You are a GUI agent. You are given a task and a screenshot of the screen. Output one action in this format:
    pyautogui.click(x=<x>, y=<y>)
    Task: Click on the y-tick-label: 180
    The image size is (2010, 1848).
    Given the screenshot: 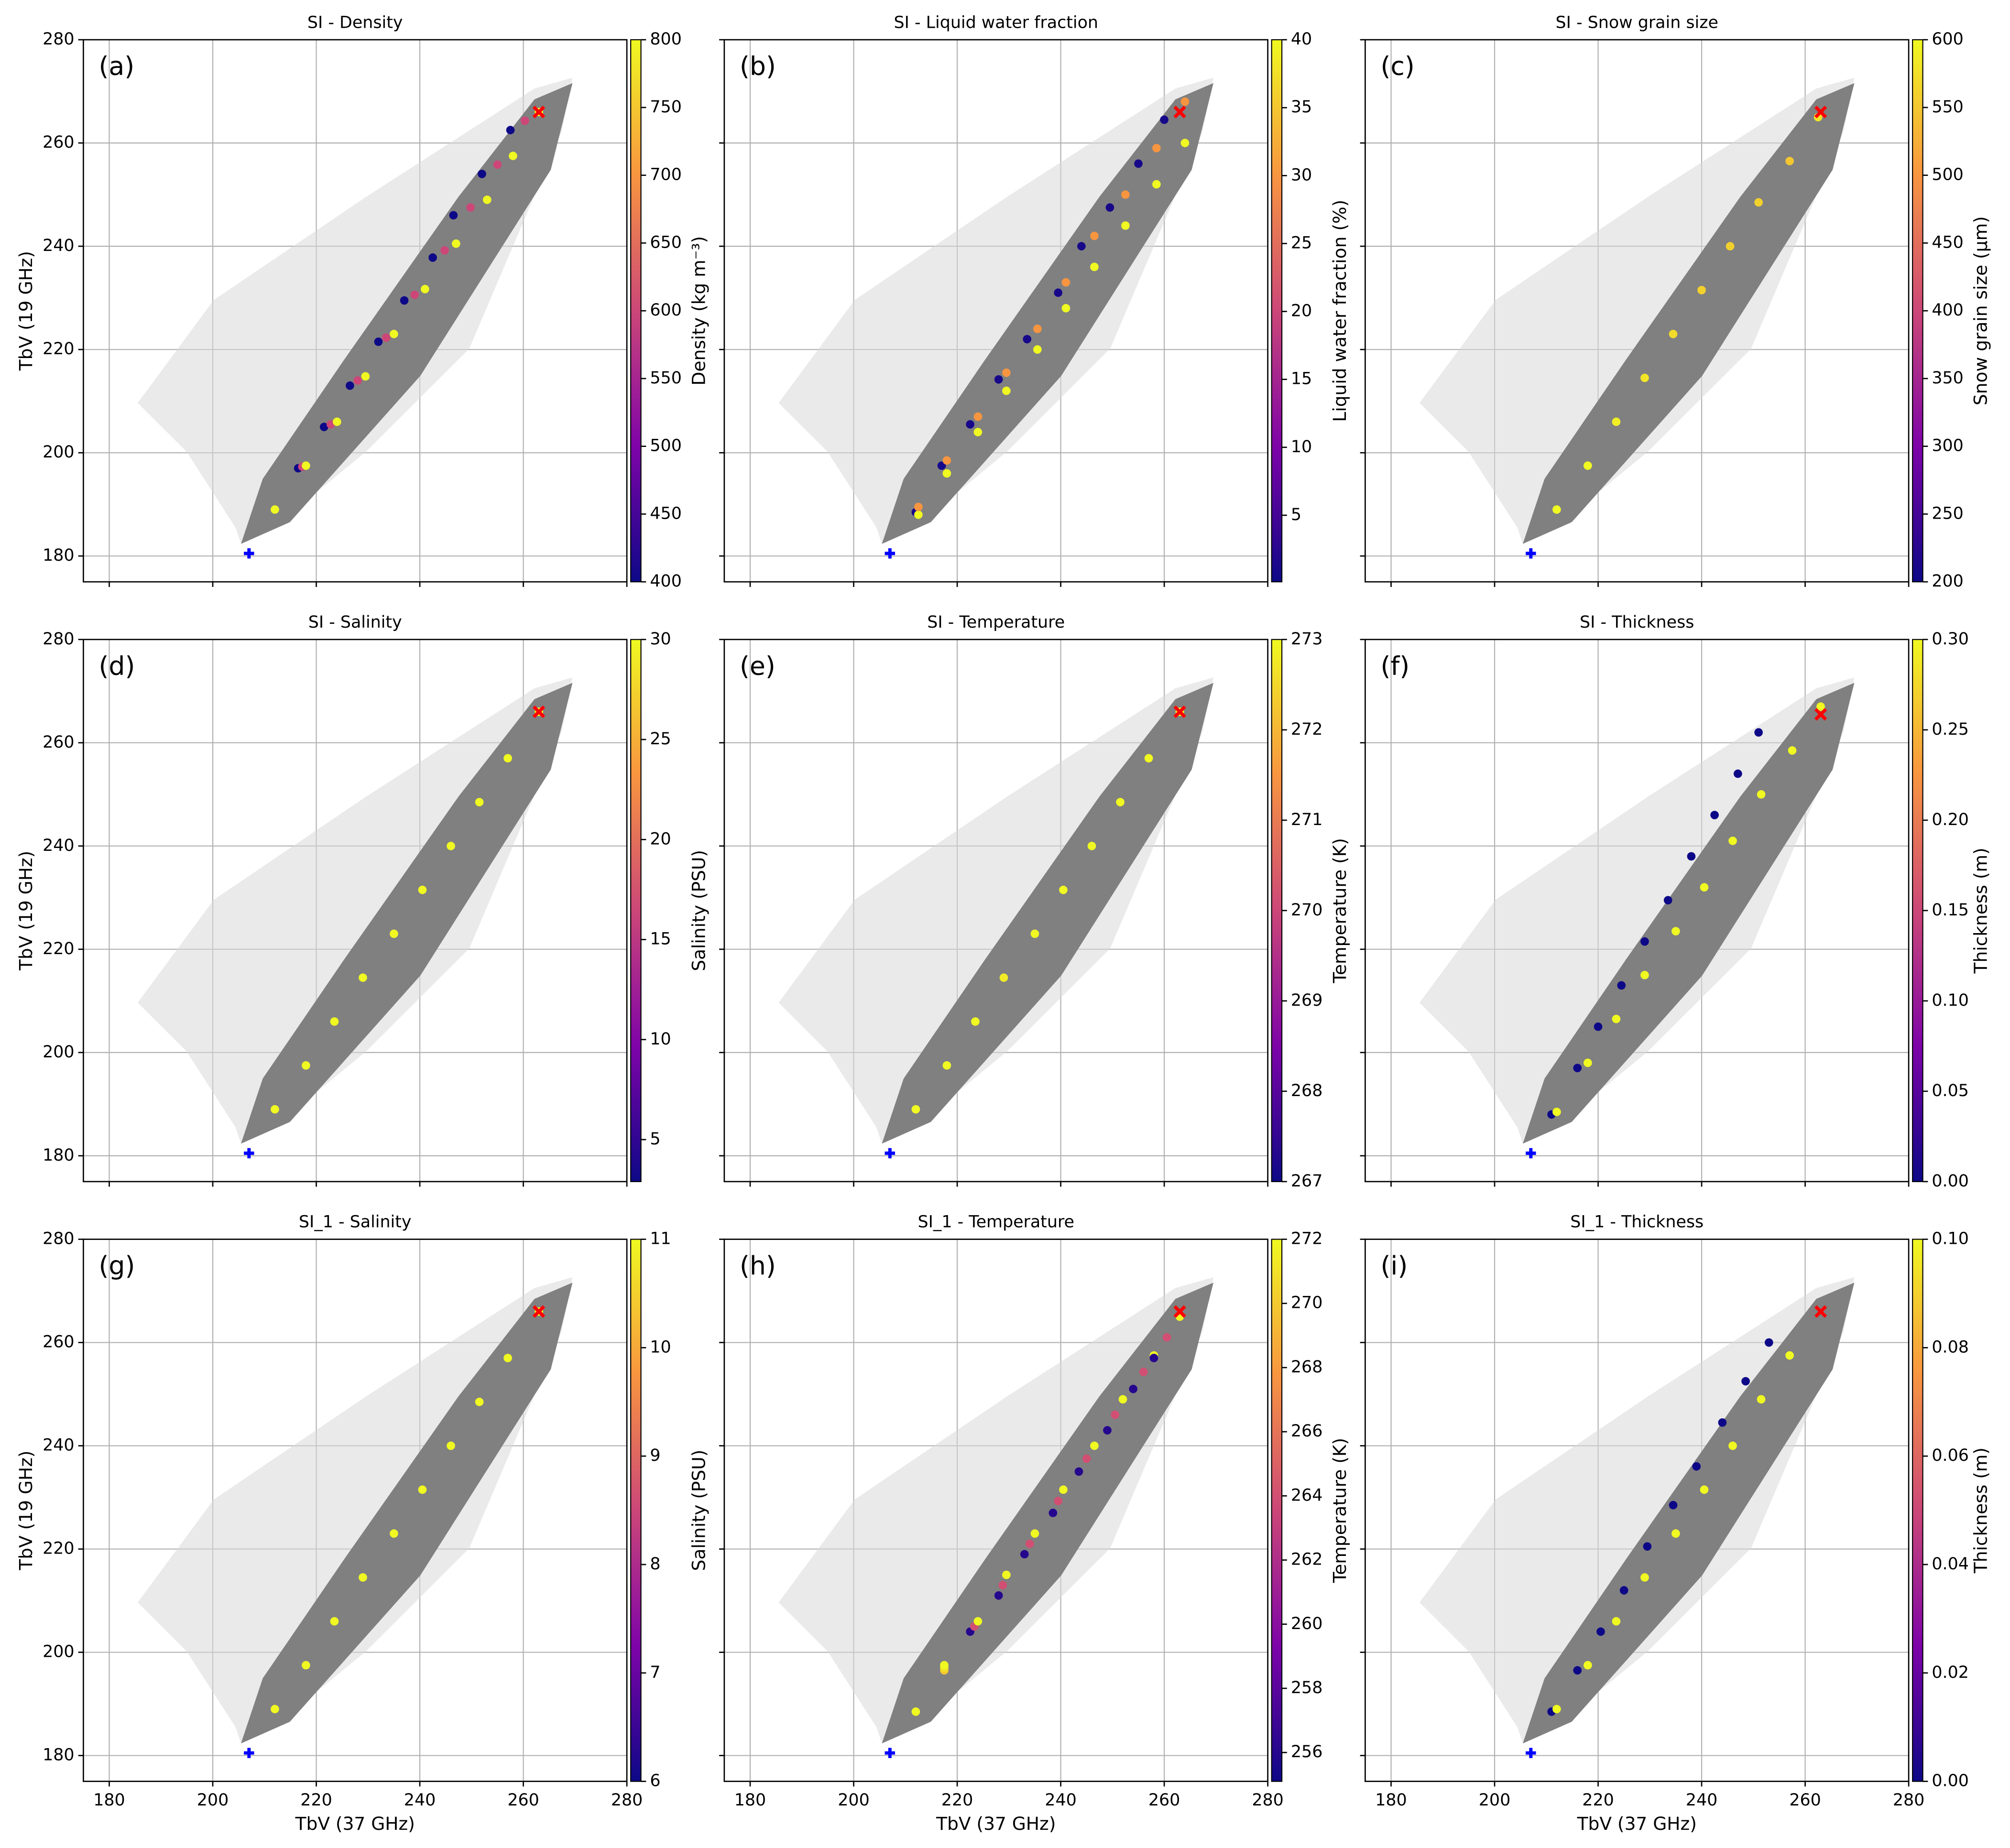 What is the action you would take?
    pyautogui.click(x=59, y=1755)
    